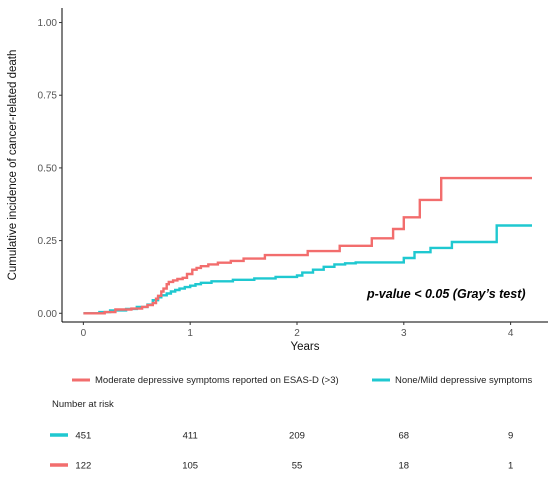 The width and height of the screenshot is (550, 480). Describe the element at coordinates (190, 333) in the screenshot. I see `x-tick-label: 1` at that location.